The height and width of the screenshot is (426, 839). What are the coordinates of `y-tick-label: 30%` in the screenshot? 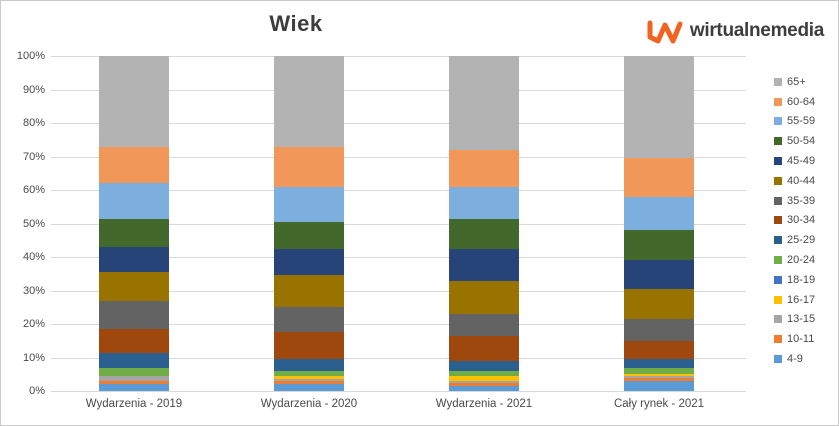 It's located at (33, 290).